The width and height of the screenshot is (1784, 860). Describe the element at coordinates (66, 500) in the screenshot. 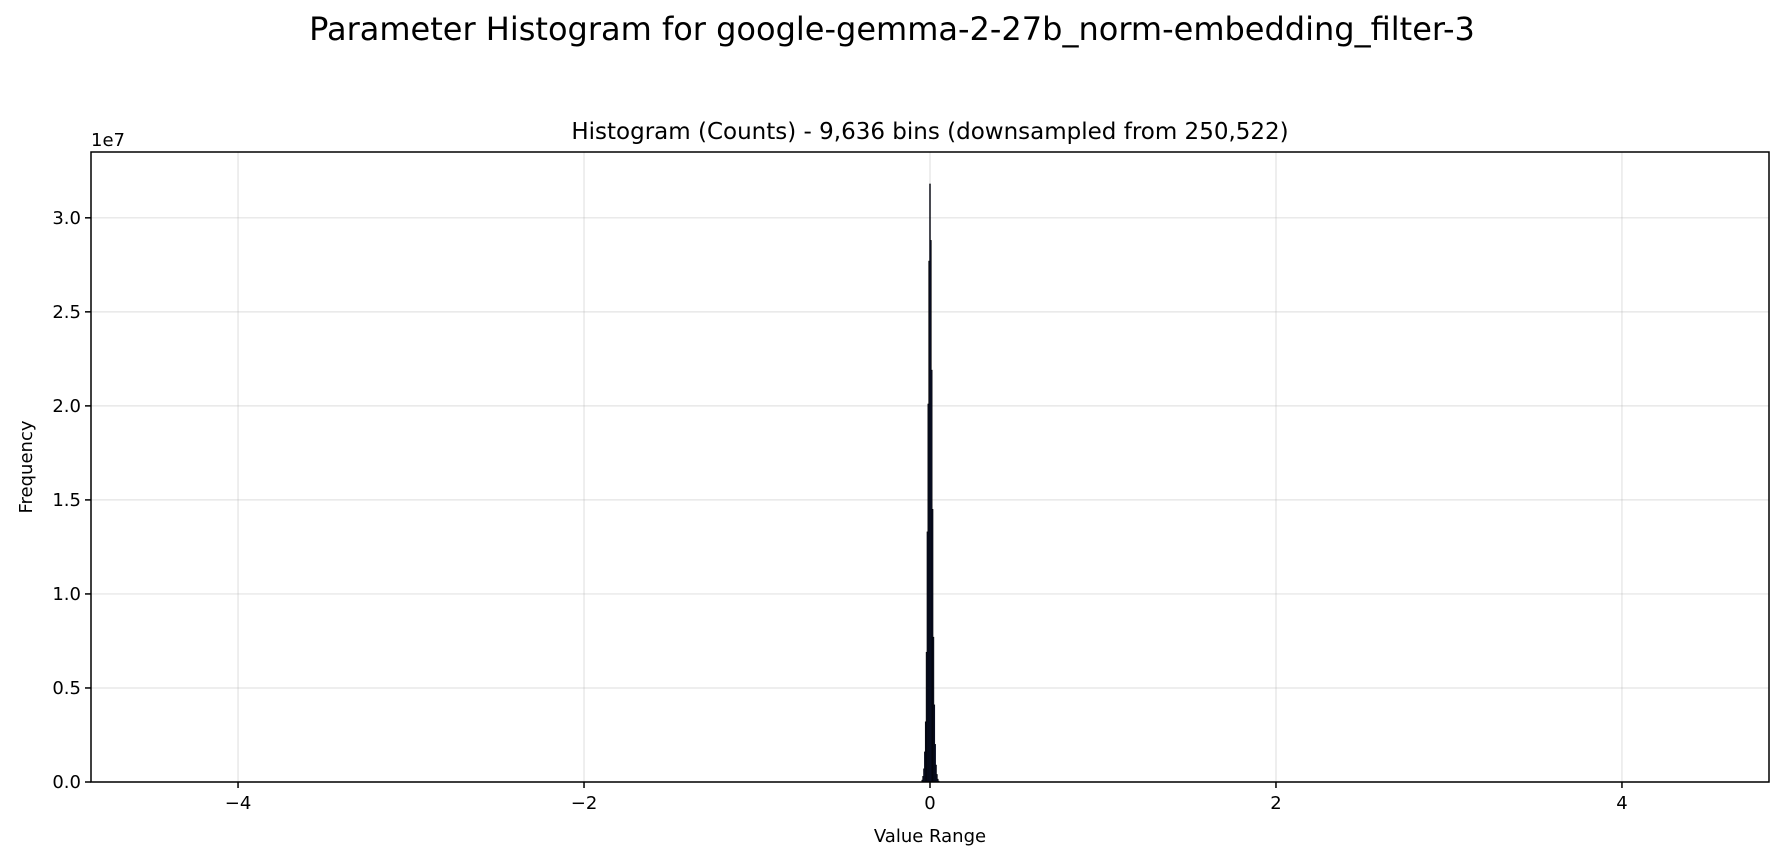

I see `y-tick-label: 1.5` at that location.